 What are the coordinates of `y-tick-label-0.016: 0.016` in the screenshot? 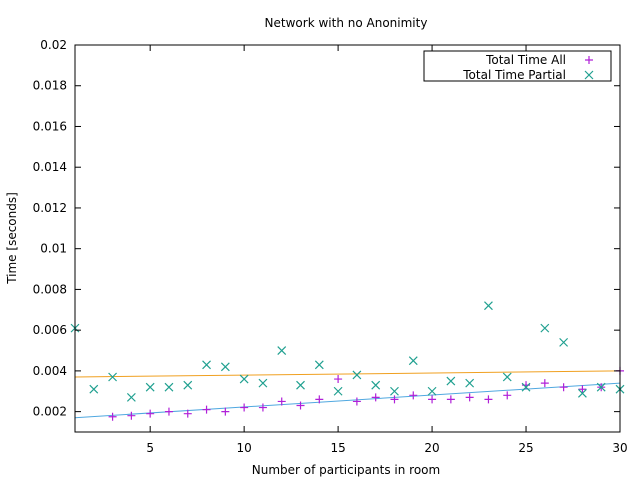 It's located at (50, 126).